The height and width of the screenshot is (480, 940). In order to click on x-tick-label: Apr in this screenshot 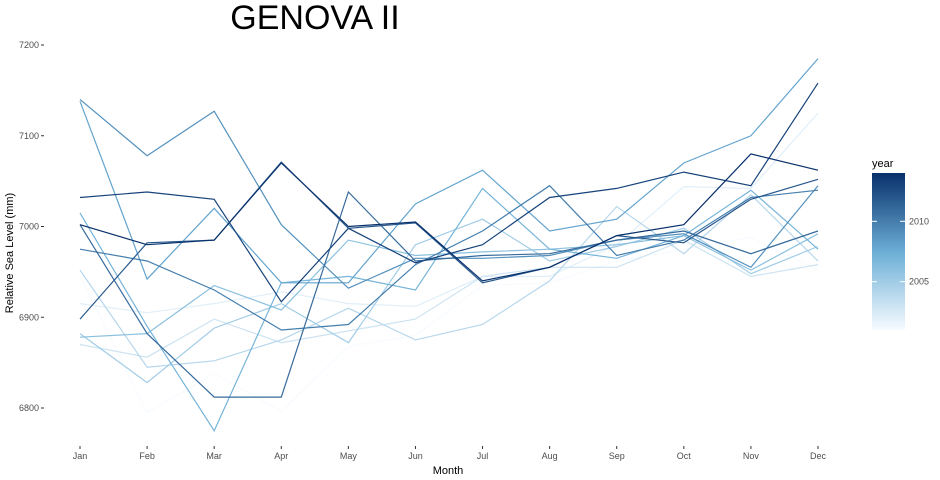, I will do `click(281, 456)`.